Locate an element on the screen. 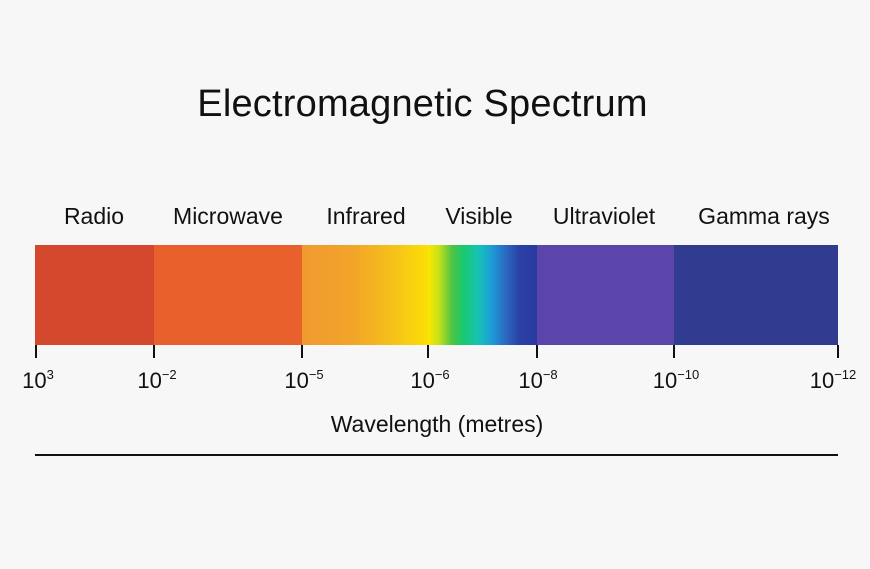 This screenshot has width=870, height=569. diagram-title: Electromagnetic Spectrum is located at coordinates (422, 104).